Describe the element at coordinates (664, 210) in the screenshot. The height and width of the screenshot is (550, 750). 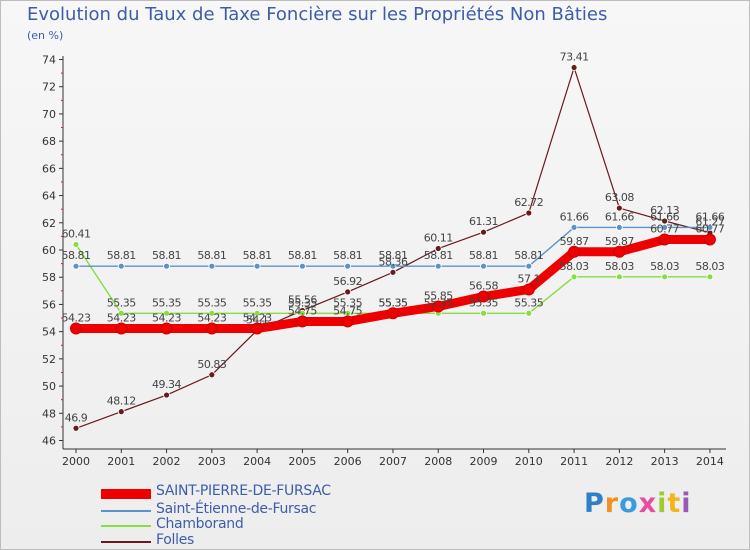
I see `data-label: 62.13` at that location.